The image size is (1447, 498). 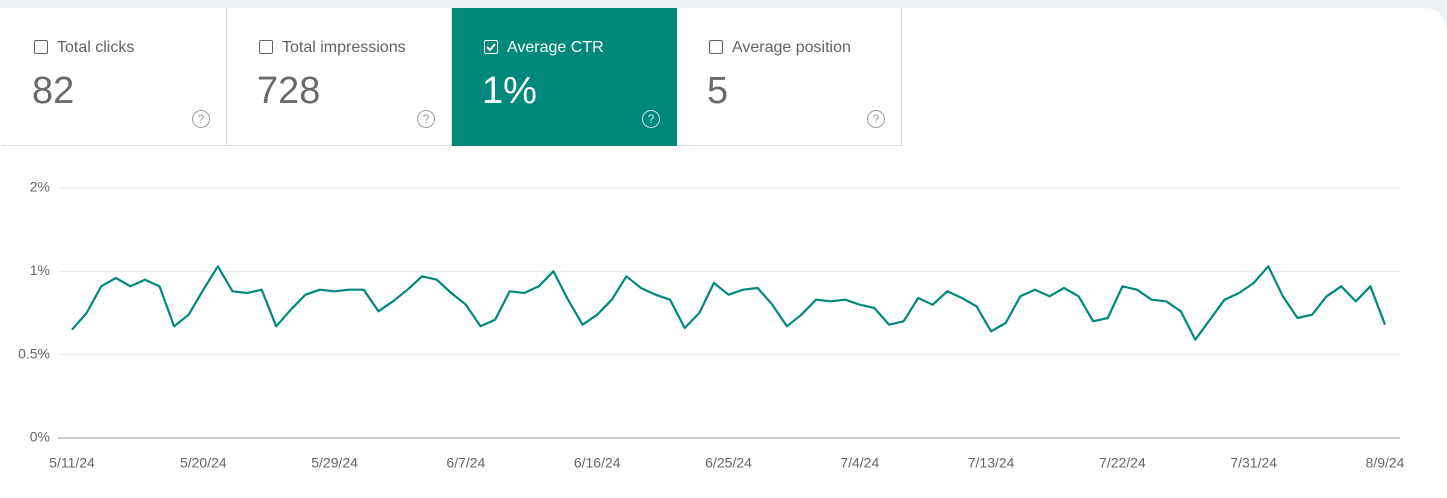 I want to click on x-tick-label: 7/31/24, so click(x=1253, y=463).